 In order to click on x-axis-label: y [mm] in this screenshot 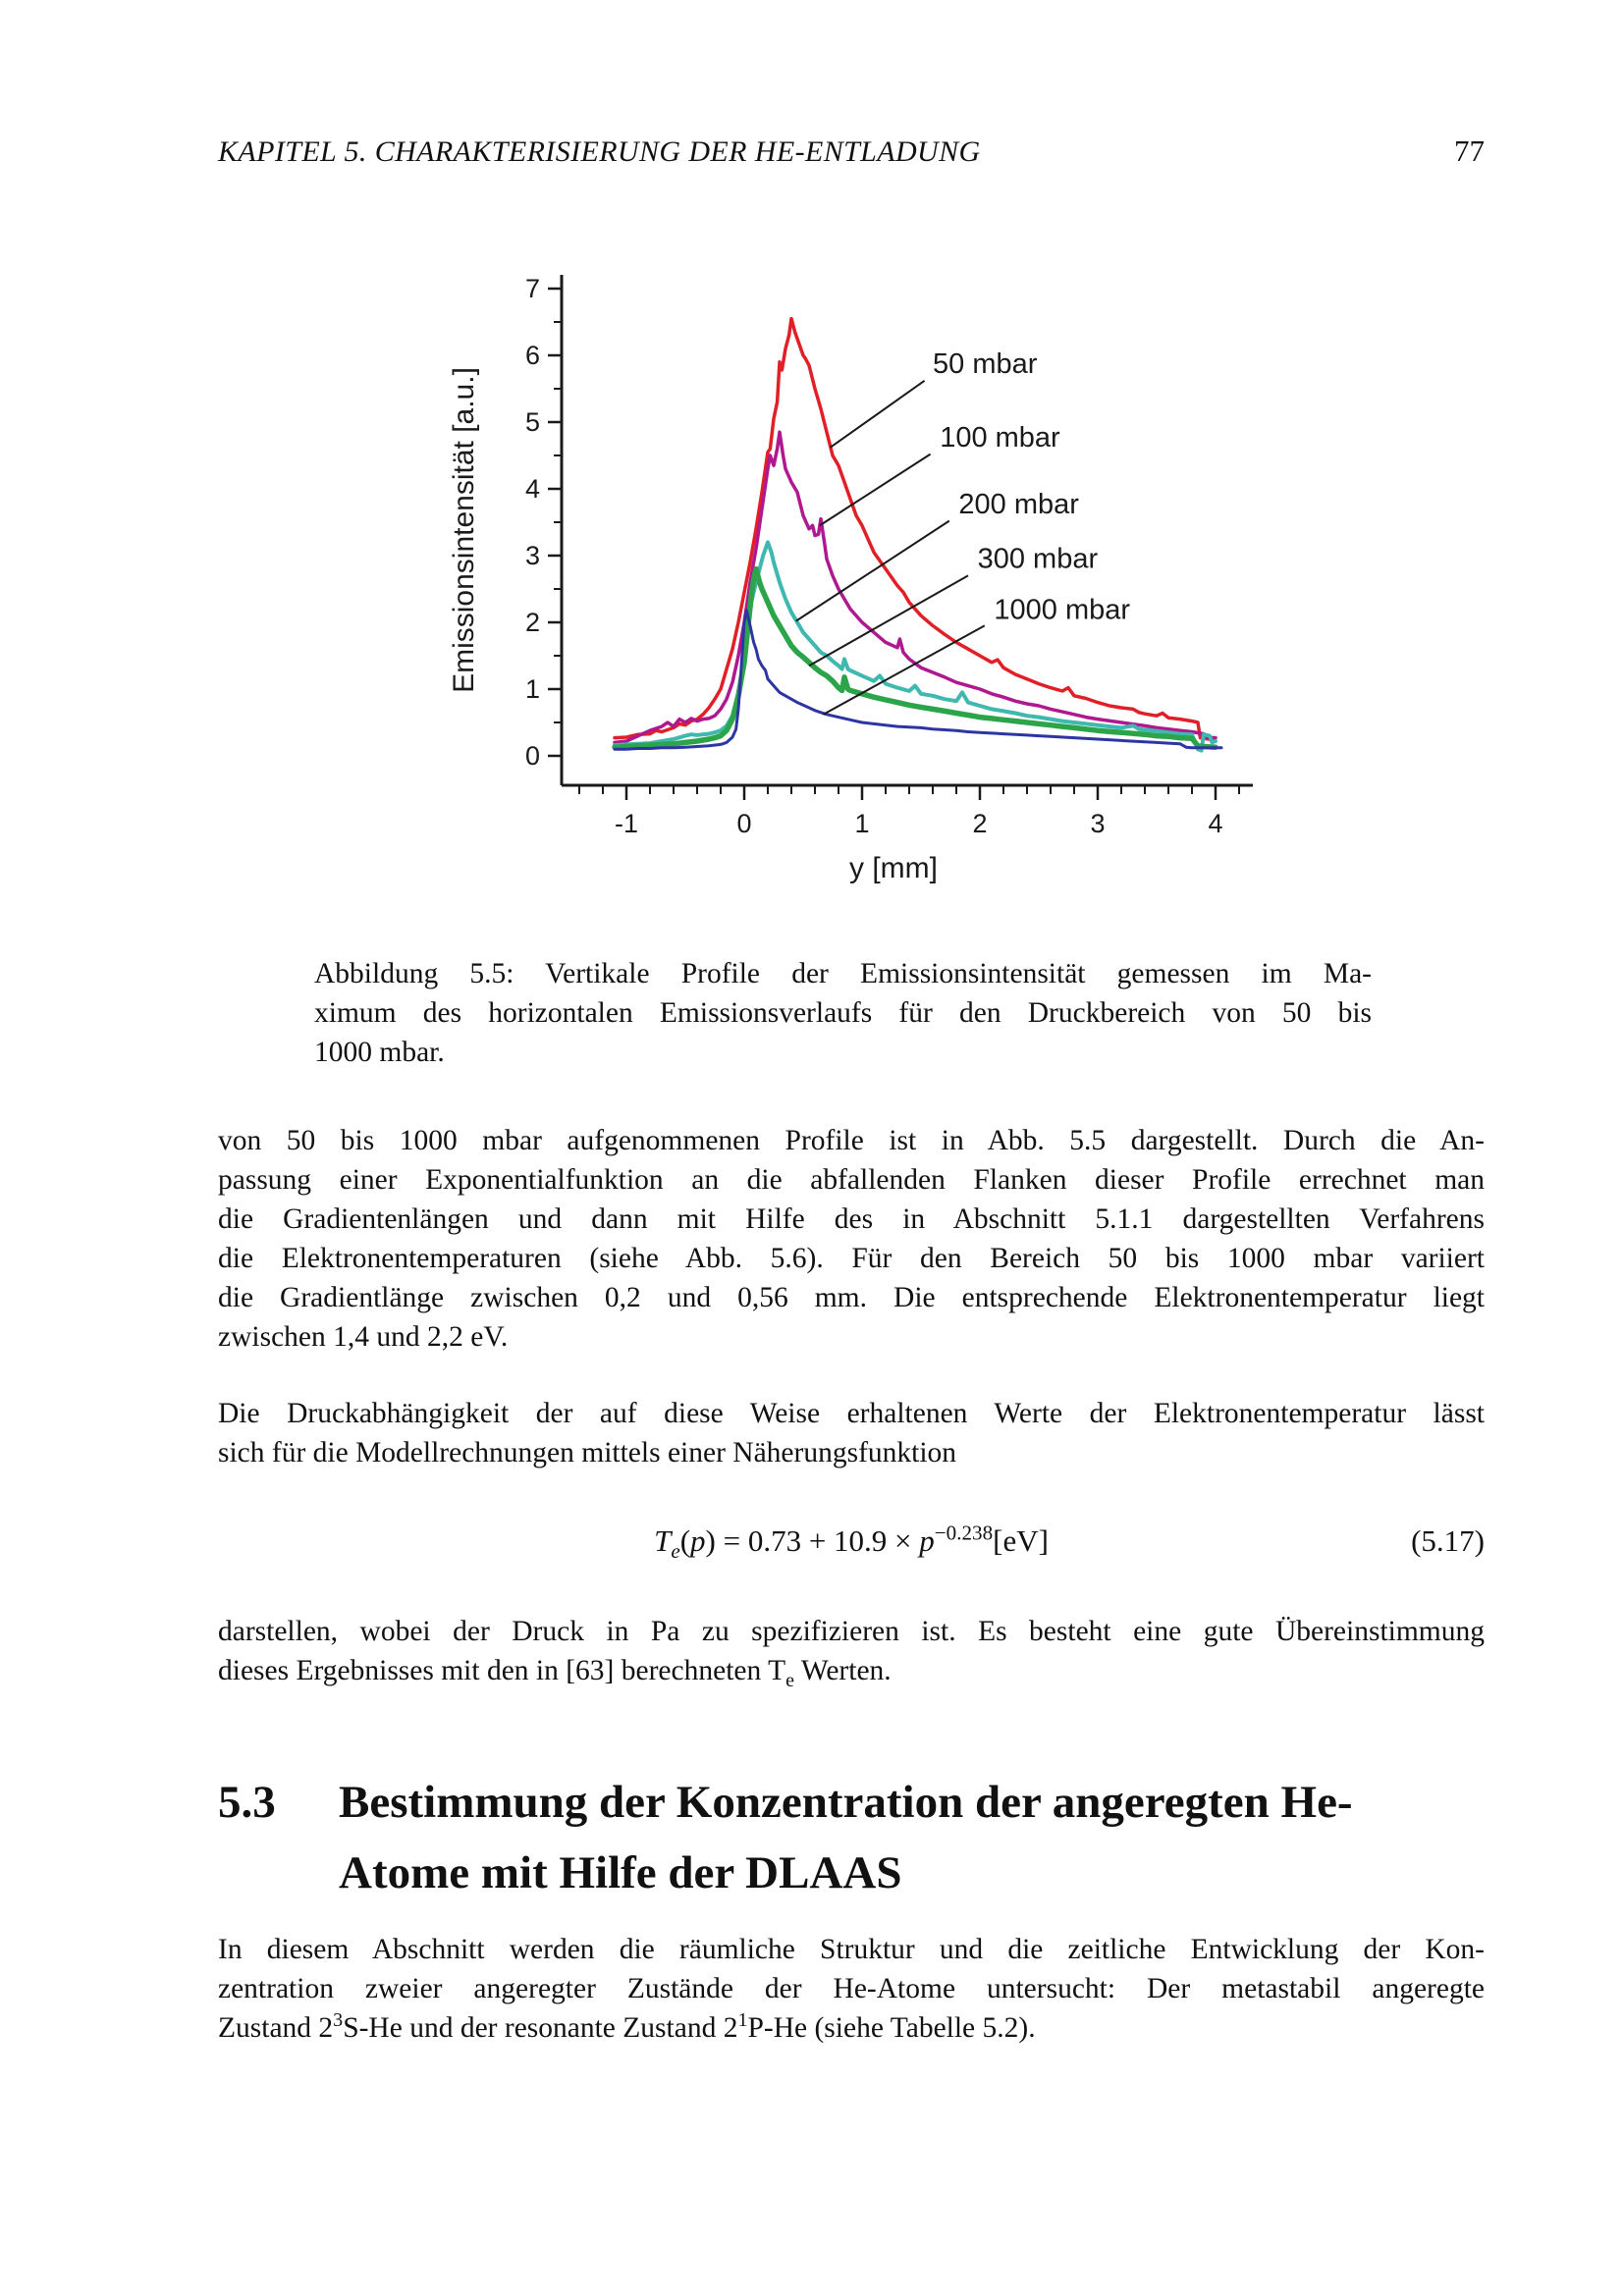, I will do `click(893, 868)`.